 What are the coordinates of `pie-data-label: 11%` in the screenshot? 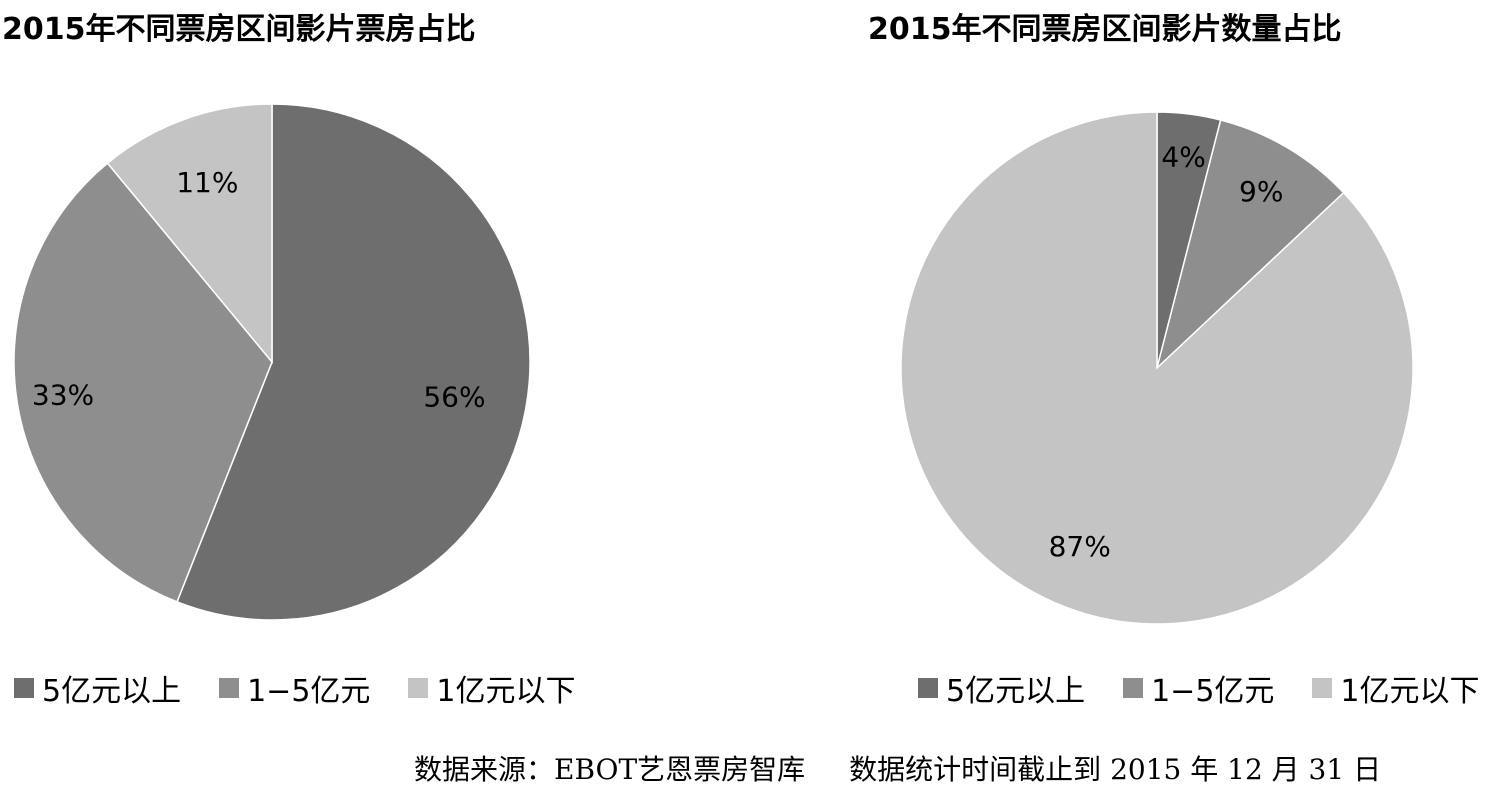 It's located at (207, 182).